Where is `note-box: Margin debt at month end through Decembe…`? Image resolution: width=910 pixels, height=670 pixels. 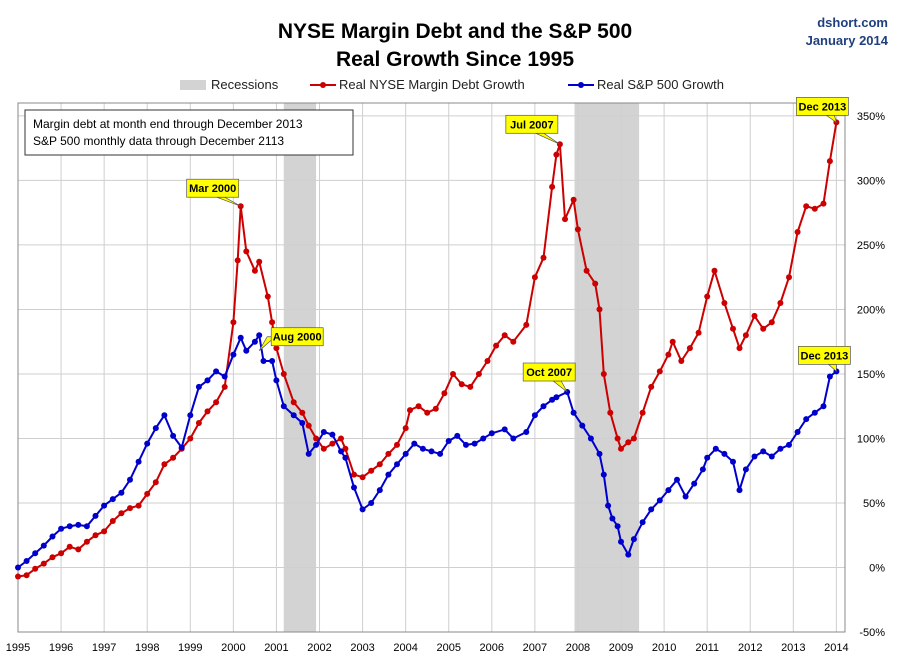
note-box: Margin debt at month end through Decembe… is located at coordinates (189, 132).